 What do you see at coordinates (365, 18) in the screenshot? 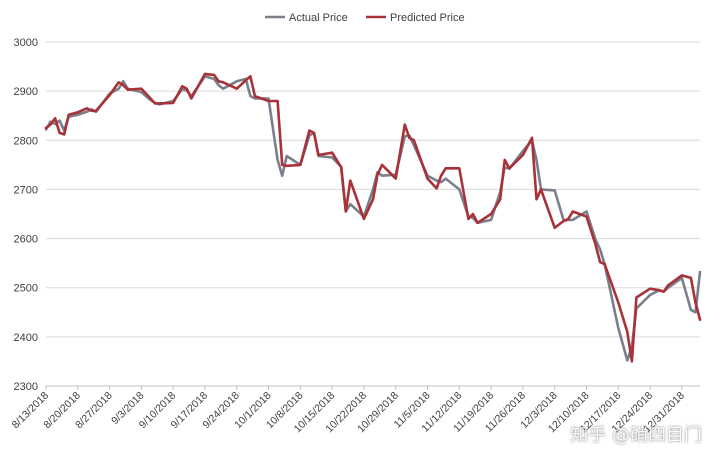
I see `legend: Actual Price Predicted Price` at bounding box center [365, 18].